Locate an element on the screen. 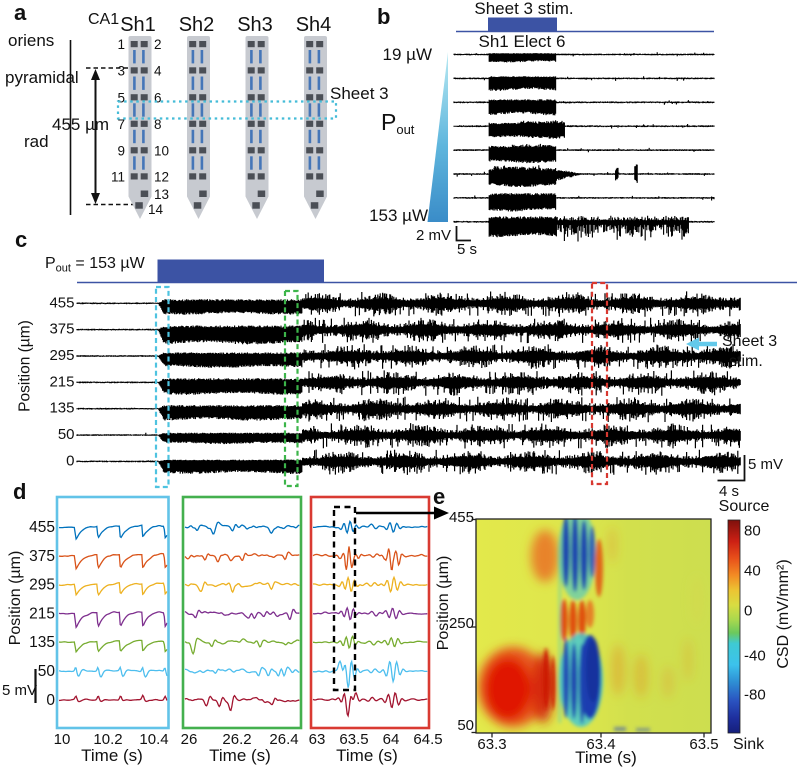 The height and width of the screenshot is (778, 800). svg-text: 455 µm is located at coordinates (80, 124).